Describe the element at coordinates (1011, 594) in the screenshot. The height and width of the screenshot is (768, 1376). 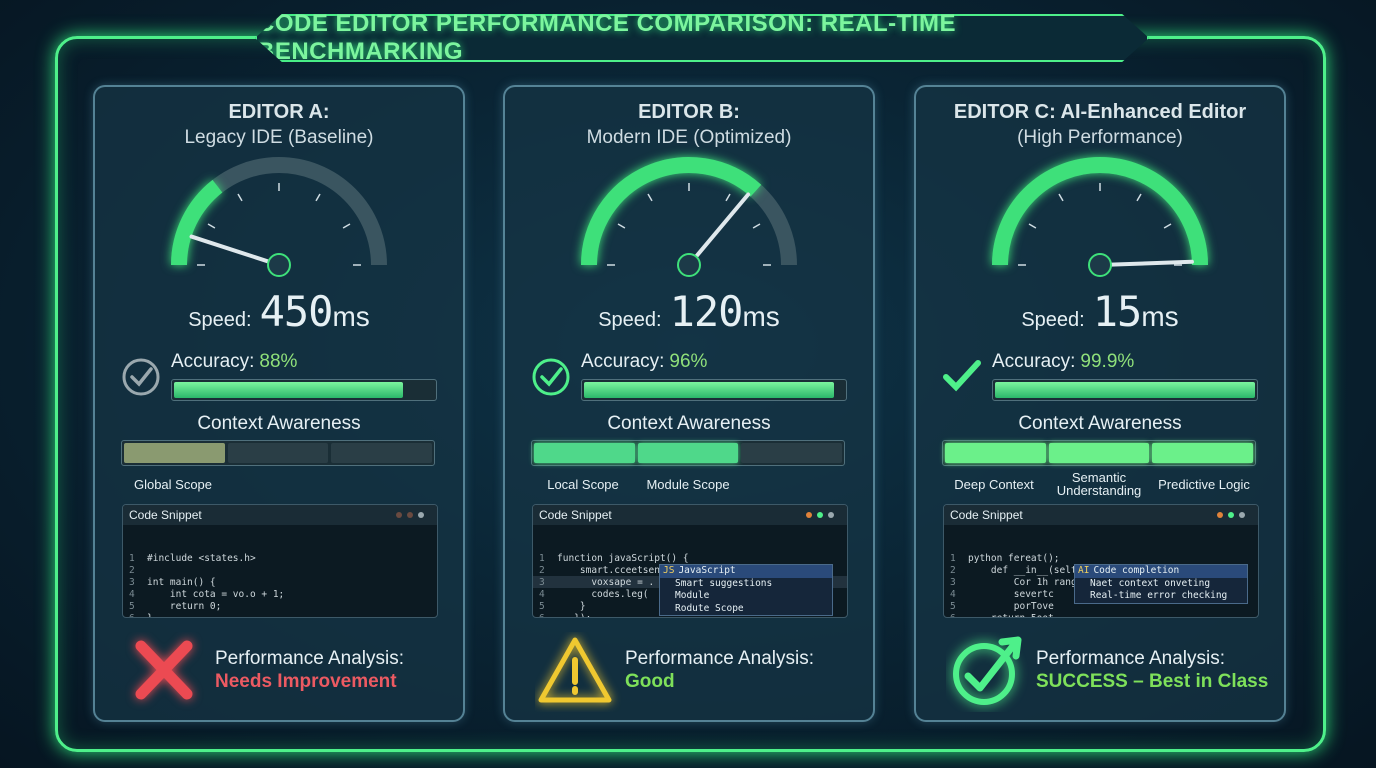
I see `code-line: severtc` at that location.